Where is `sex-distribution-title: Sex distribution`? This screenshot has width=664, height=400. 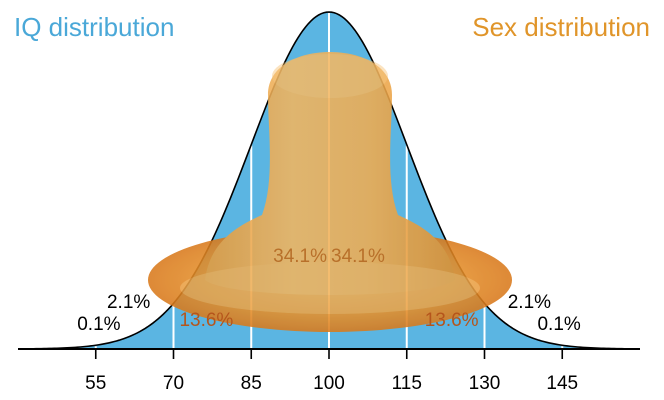 sex-distribution-title: Sex distribution is located at coordinates (561, 27).